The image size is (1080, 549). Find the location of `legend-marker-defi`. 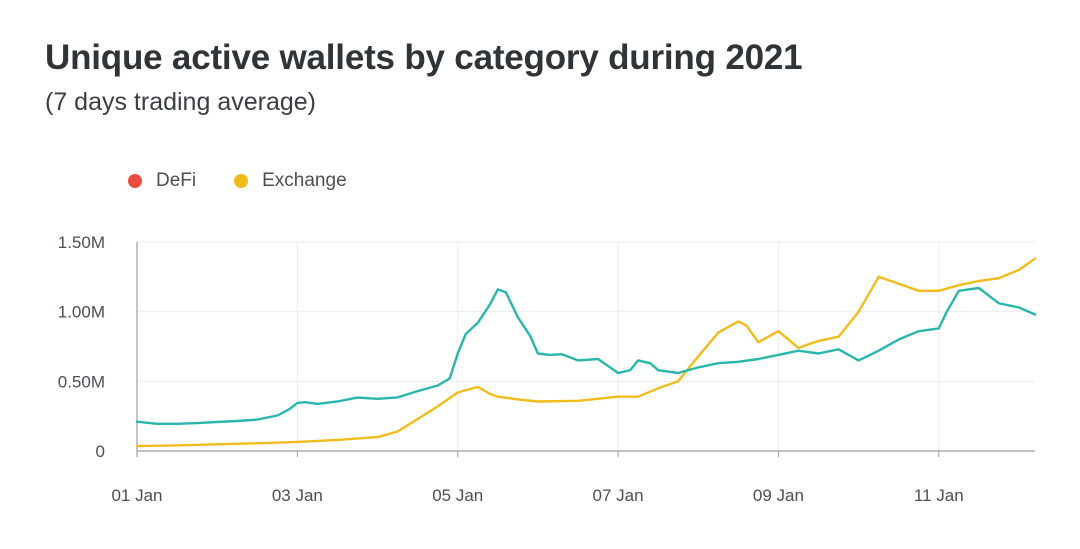

legend-marker-defi is located at coordinates (135, 181).